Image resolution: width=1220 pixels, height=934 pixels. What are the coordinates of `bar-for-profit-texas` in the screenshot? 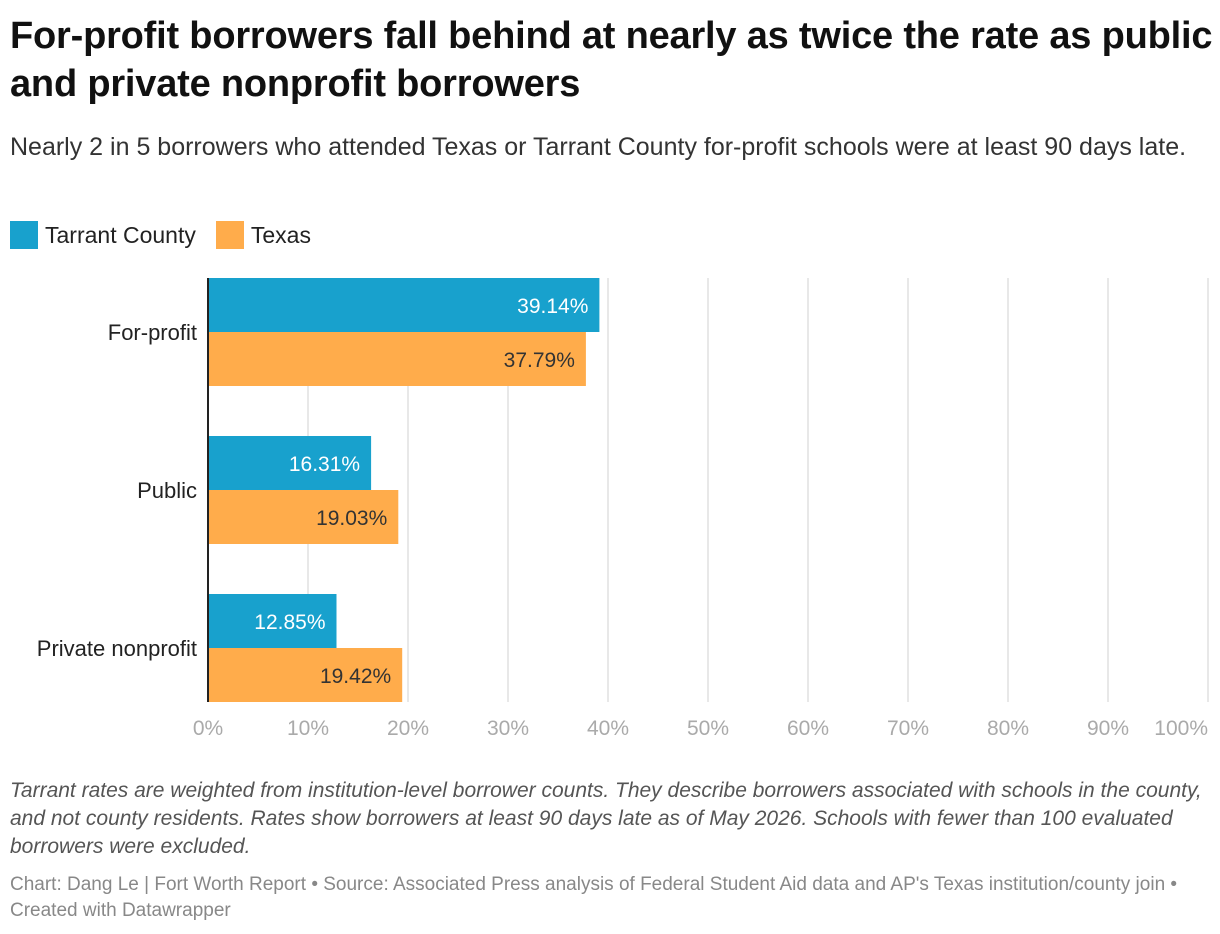 It's located at (397, 359).